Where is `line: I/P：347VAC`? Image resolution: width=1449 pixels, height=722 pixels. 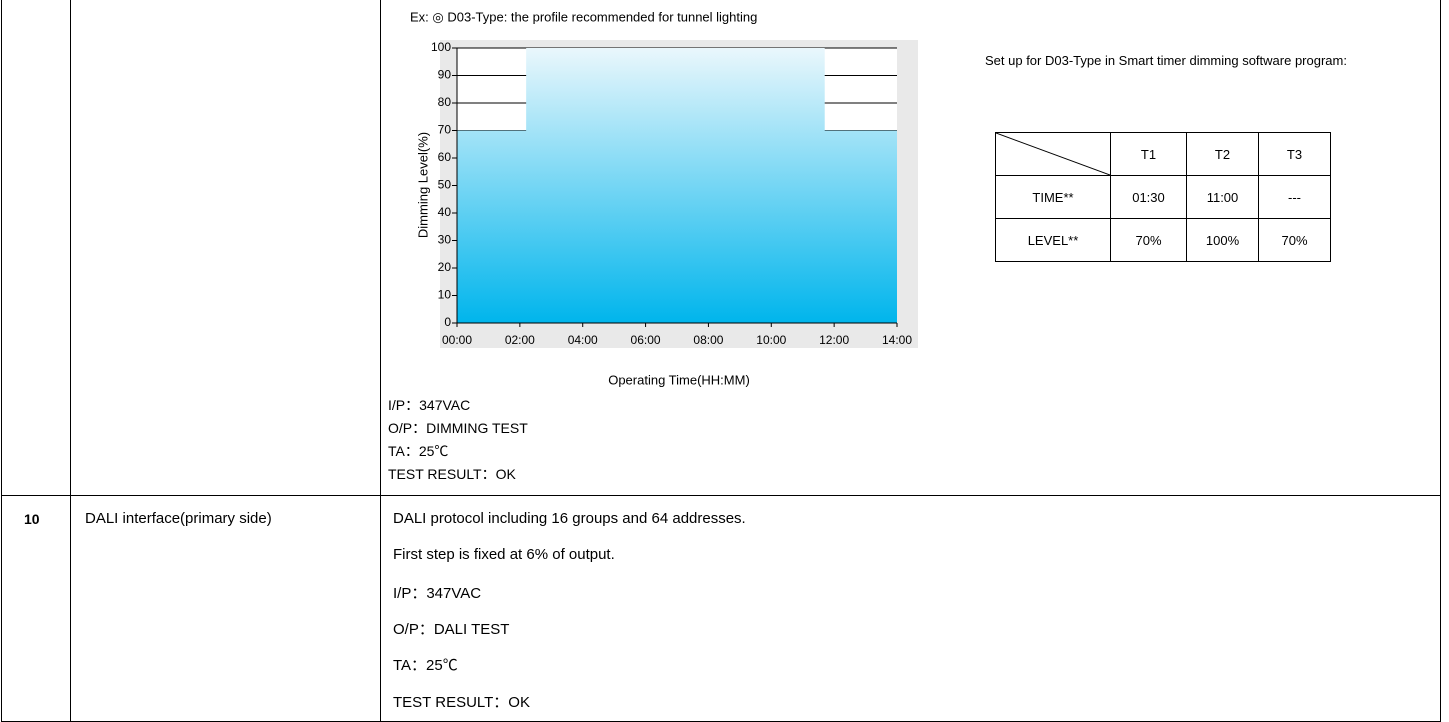
line: I/P：347VAC is located at coordinates (437, 593).